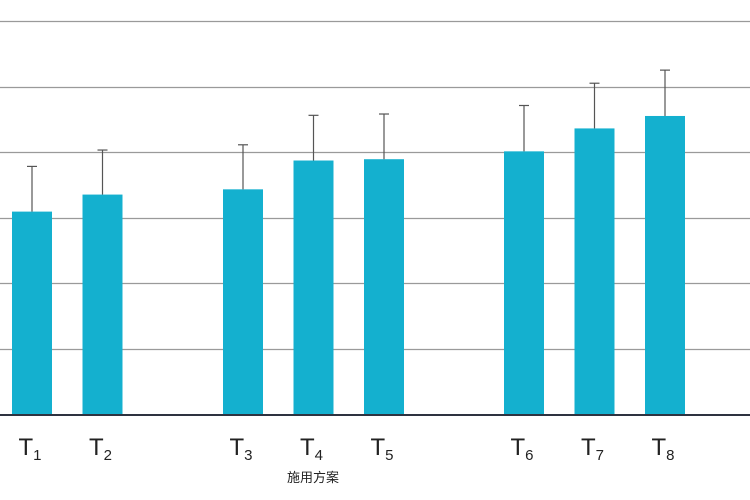 The width and height of the screenshot is (750, 500). I want to click on x-tick-label-7: T7, so click(592, 449).